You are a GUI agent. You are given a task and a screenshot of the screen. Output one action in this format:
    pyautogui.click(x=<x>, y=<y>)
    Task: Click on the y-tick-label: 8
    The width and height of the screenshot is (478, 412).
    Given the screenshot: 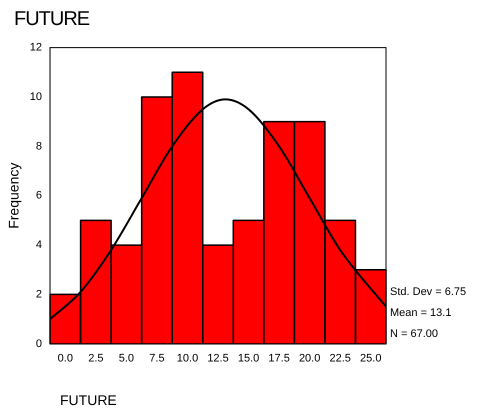 What is the action you would take?
    pyautogui.click(x=39, y=146)
    